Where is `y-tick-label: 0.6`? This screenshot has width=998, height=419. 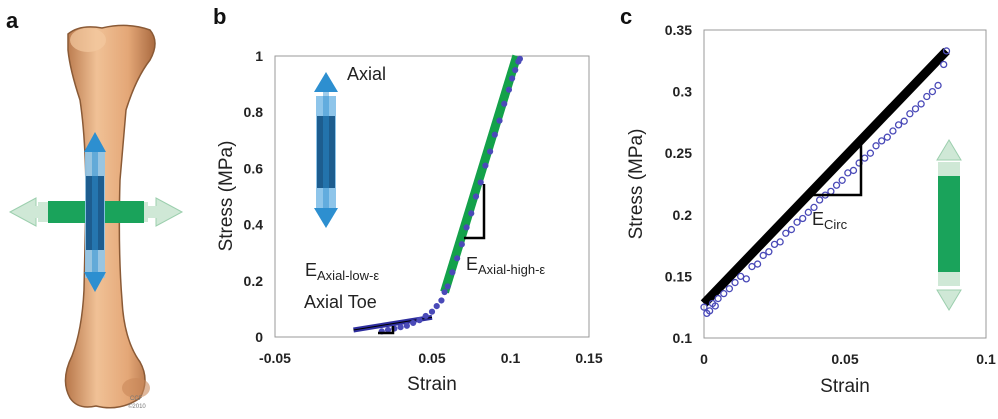
y-tick-label: 0.6 is located at coordinates (254, 168).